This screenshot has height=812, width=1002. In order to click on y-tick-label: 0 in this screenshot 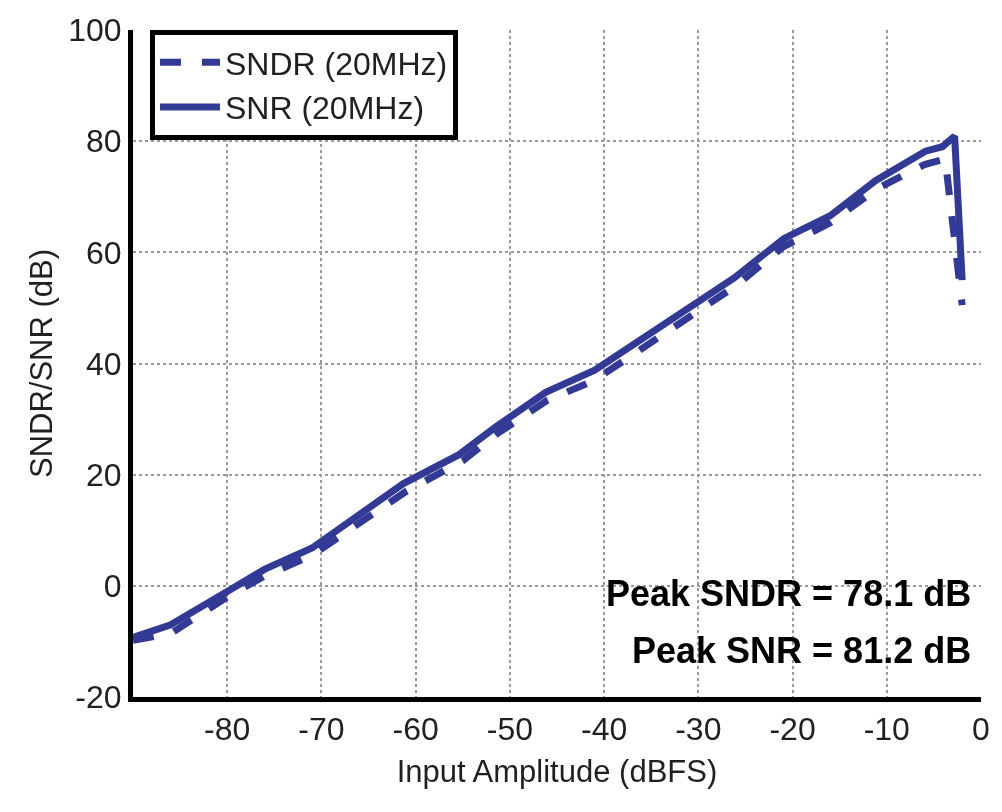, I will do `click(112, 586)`.